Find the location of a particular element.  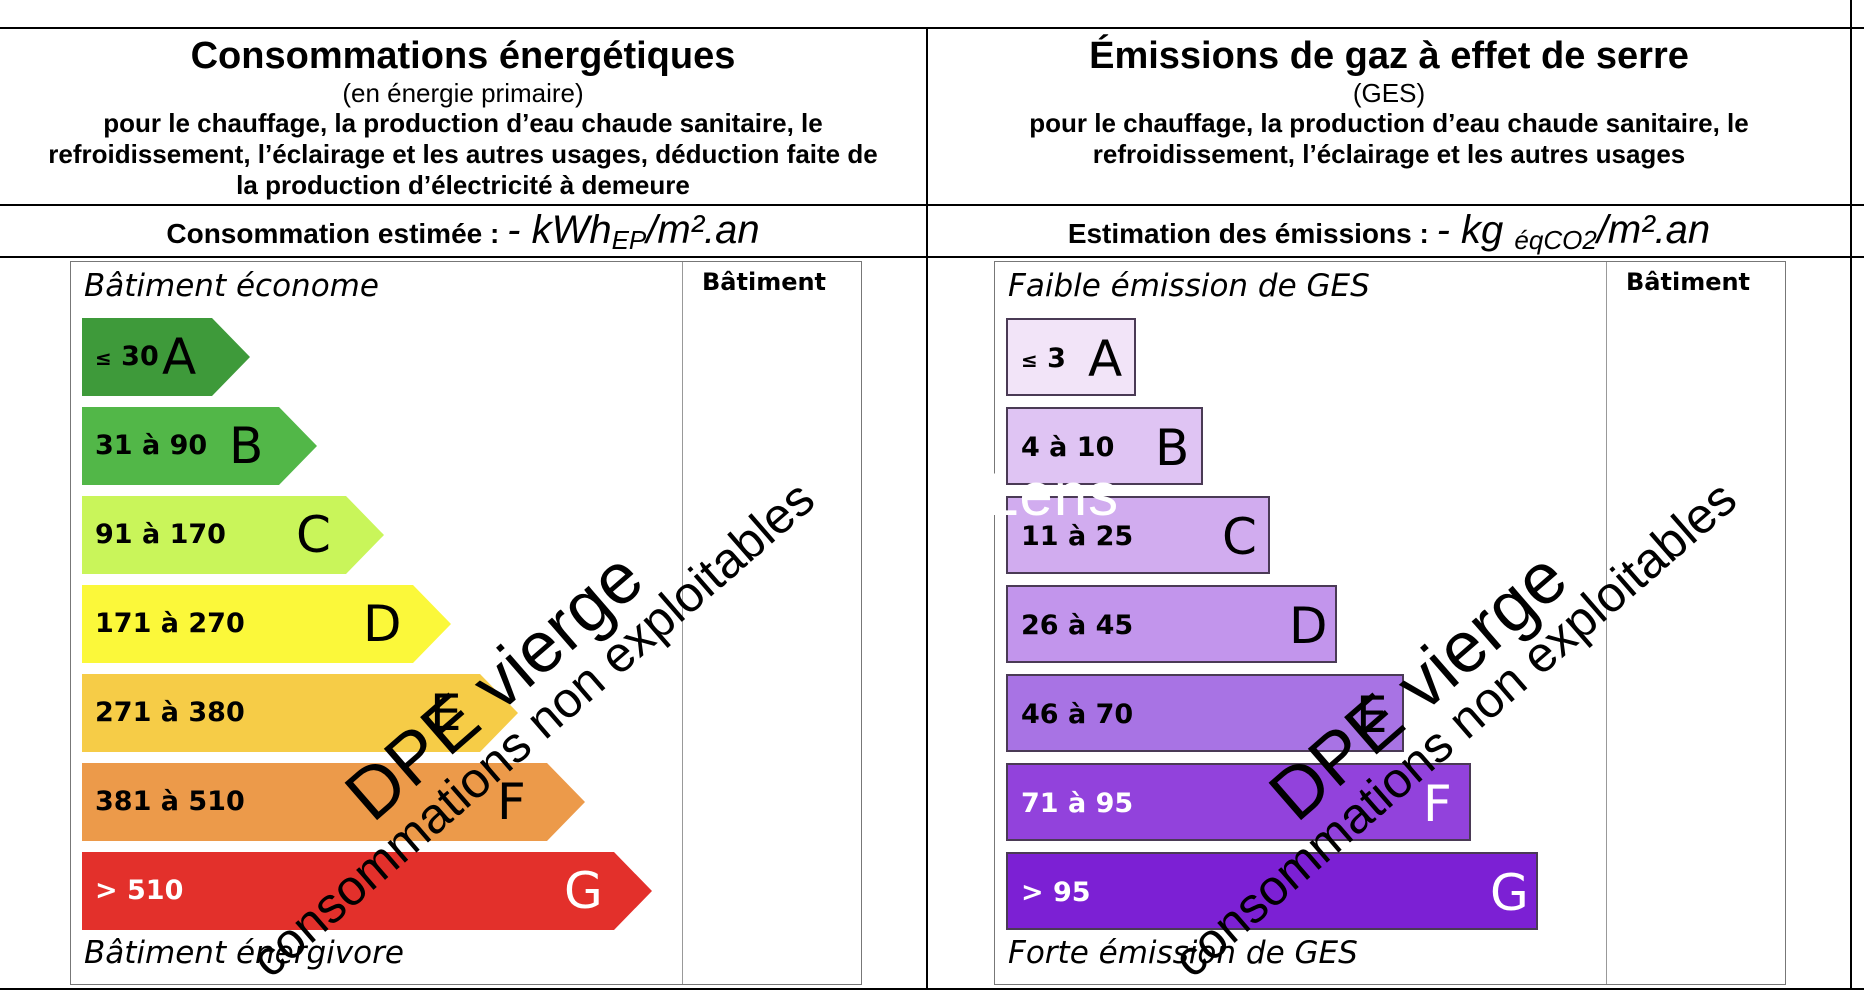

energy-column-divider is located at coordinates (682, 623).